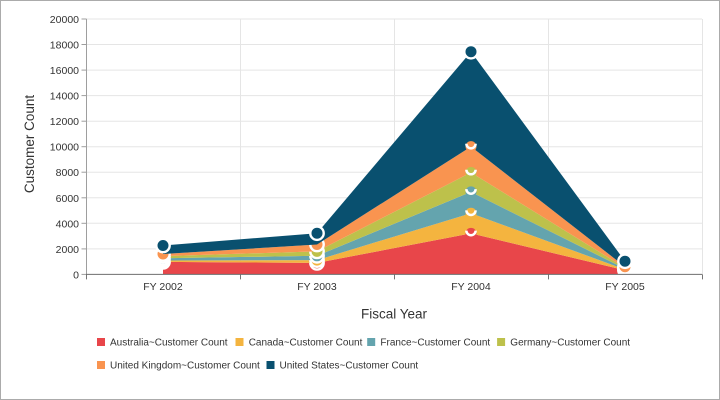 Image resolution: width=720 pixels, height=400 pixels. I want to click on svg-text: Australia~Customer Count, so click(169, 343).